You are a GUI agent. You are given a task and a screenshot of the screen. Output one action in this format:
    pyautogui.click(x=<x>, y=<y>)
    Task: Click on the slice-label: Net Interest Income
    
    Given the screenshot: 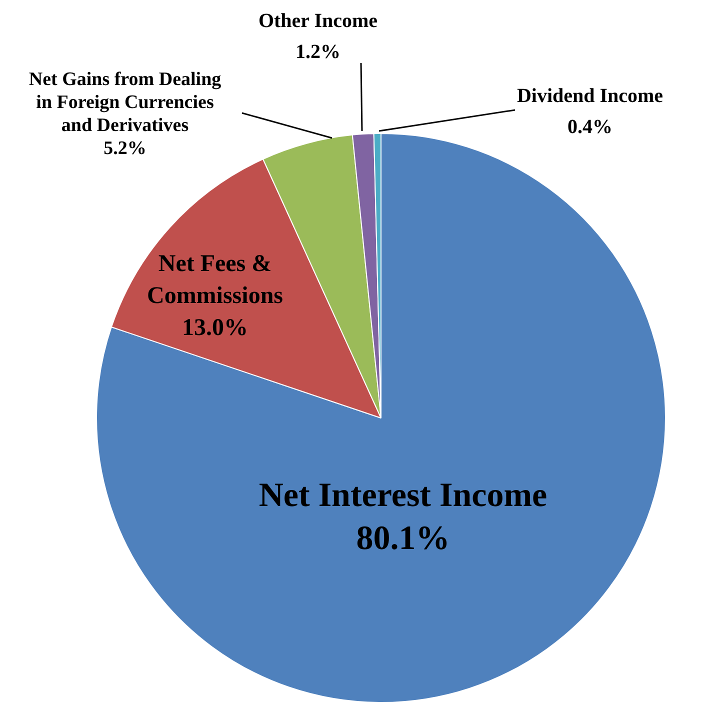 What is the action you would take?
    pyautogui.click(x=403, y=495)
    